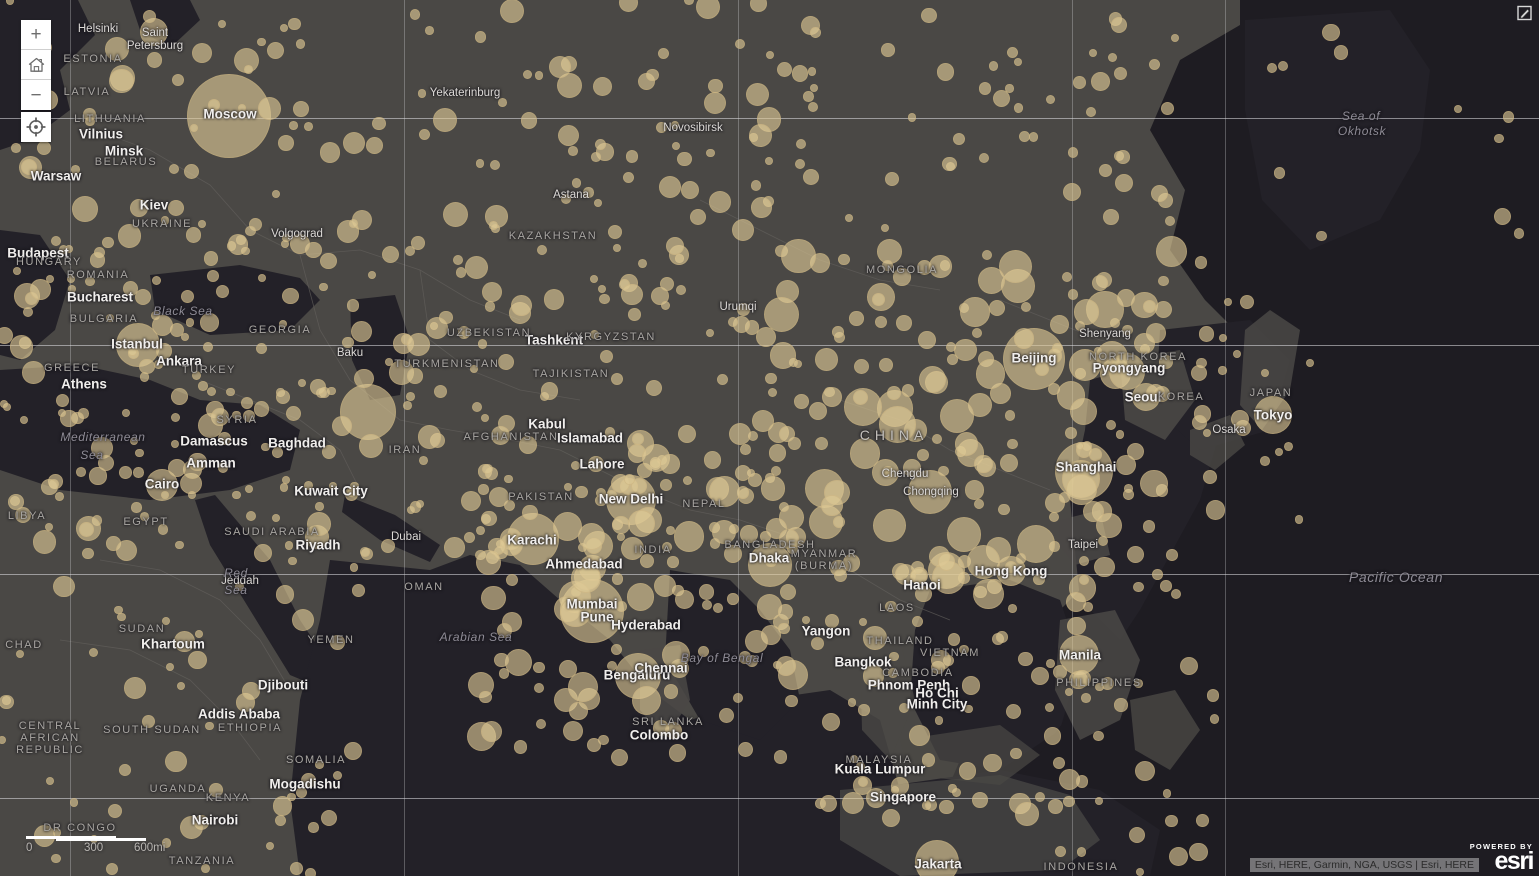 The width and height of the screenshot is (1539, 876). I want to click on expand-map-button, so click(1525, 13).